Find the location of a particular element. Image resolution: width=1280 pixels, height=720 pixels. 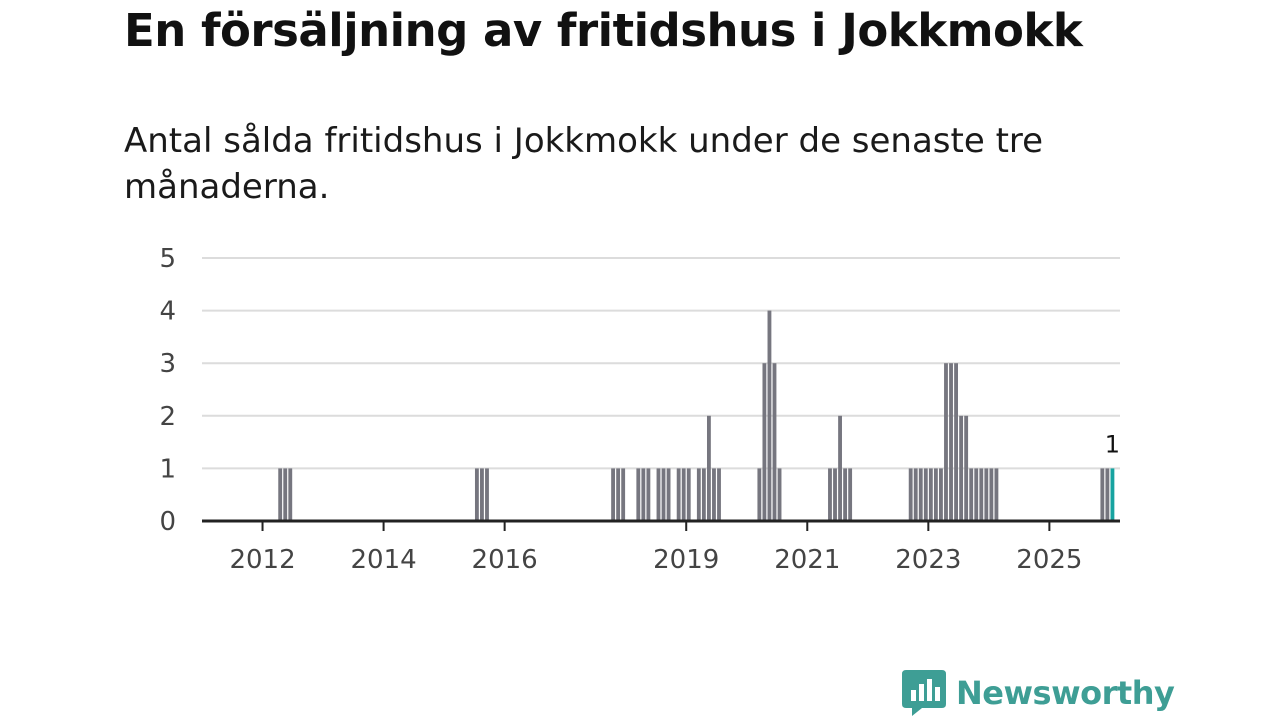

data-label: 1 is located at coordinates (1112, 444).